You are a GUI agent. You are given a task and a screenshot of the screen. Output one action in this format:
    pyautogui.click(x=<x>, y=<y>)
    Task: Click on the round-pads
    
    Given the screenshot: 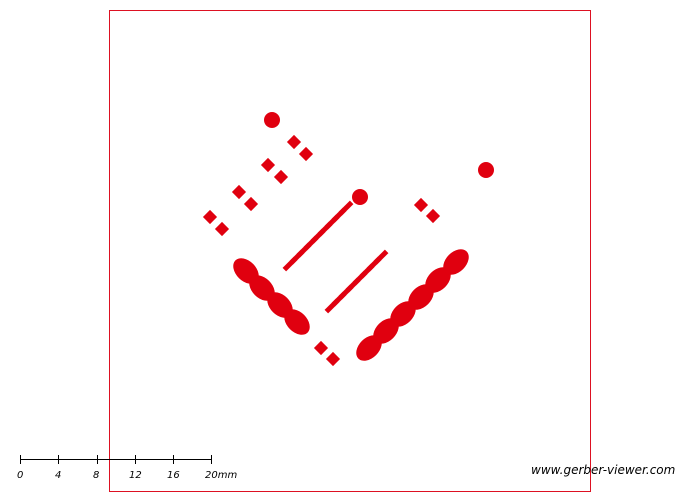 What is the action you would take?
    pyautogui.click(x=379, y=158)
    